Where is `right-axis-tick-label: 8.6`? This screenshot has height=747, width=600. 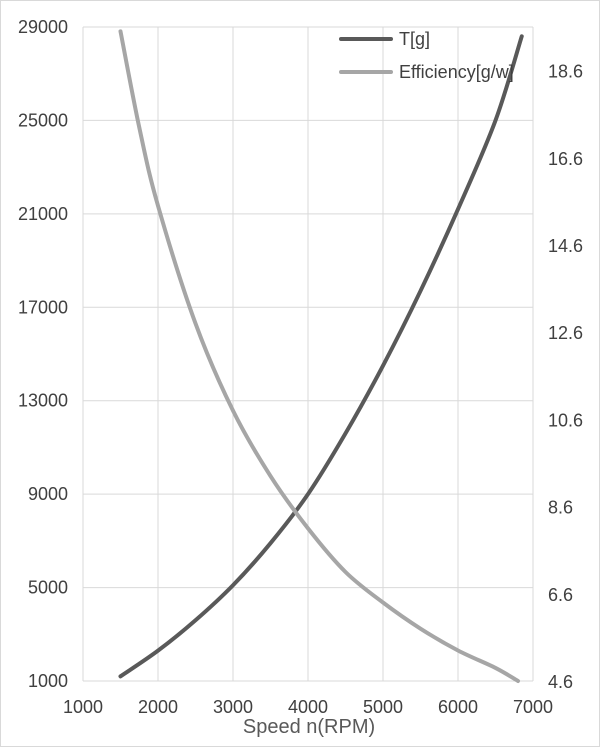 right-axis-tick-label: 8.6 is located at coordinates (560, 508).